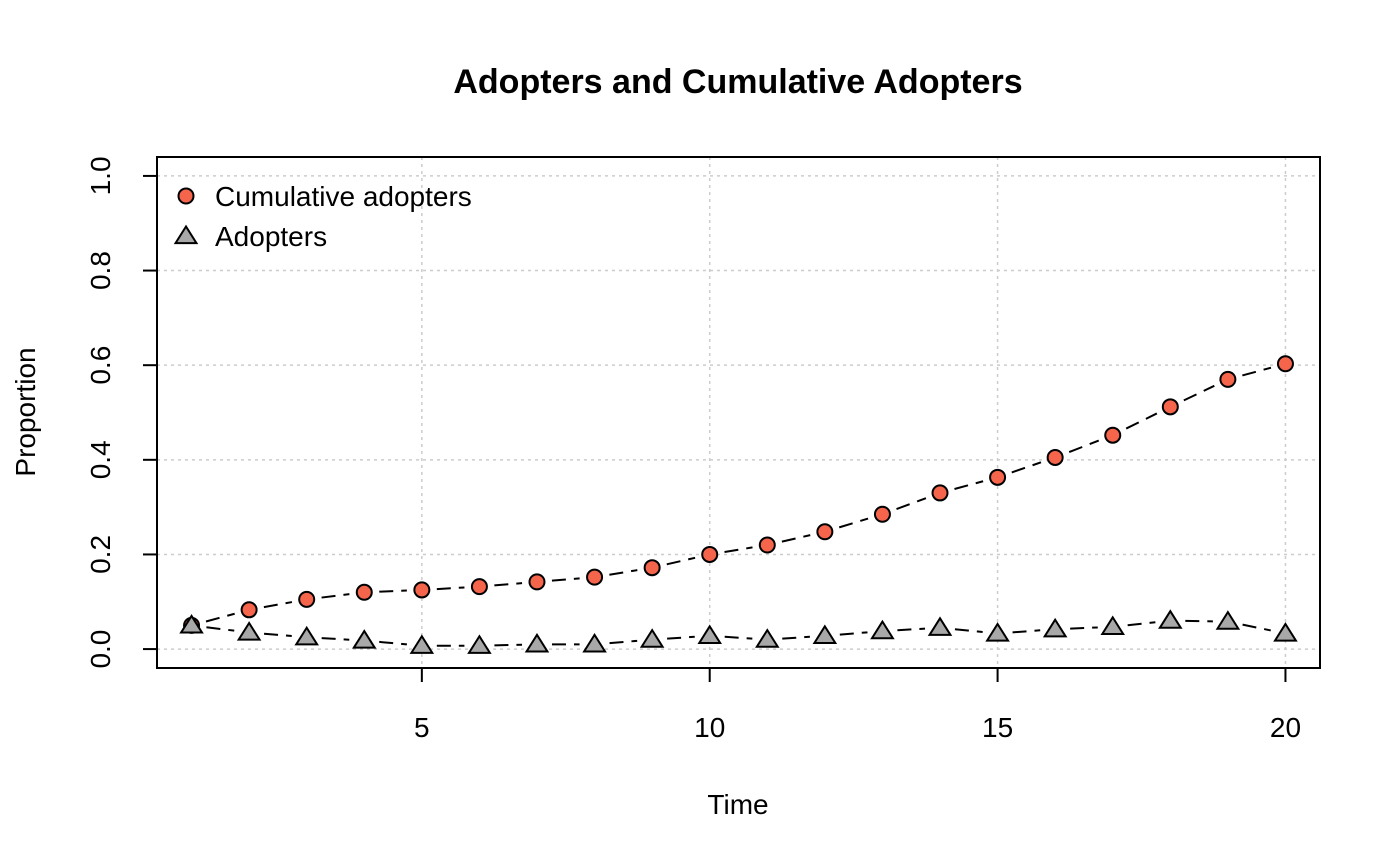  What do you see at coordinates (271, 236) in the screenshot?
I see `legend-label-1: Adopters` at bounding box center [271, 236].